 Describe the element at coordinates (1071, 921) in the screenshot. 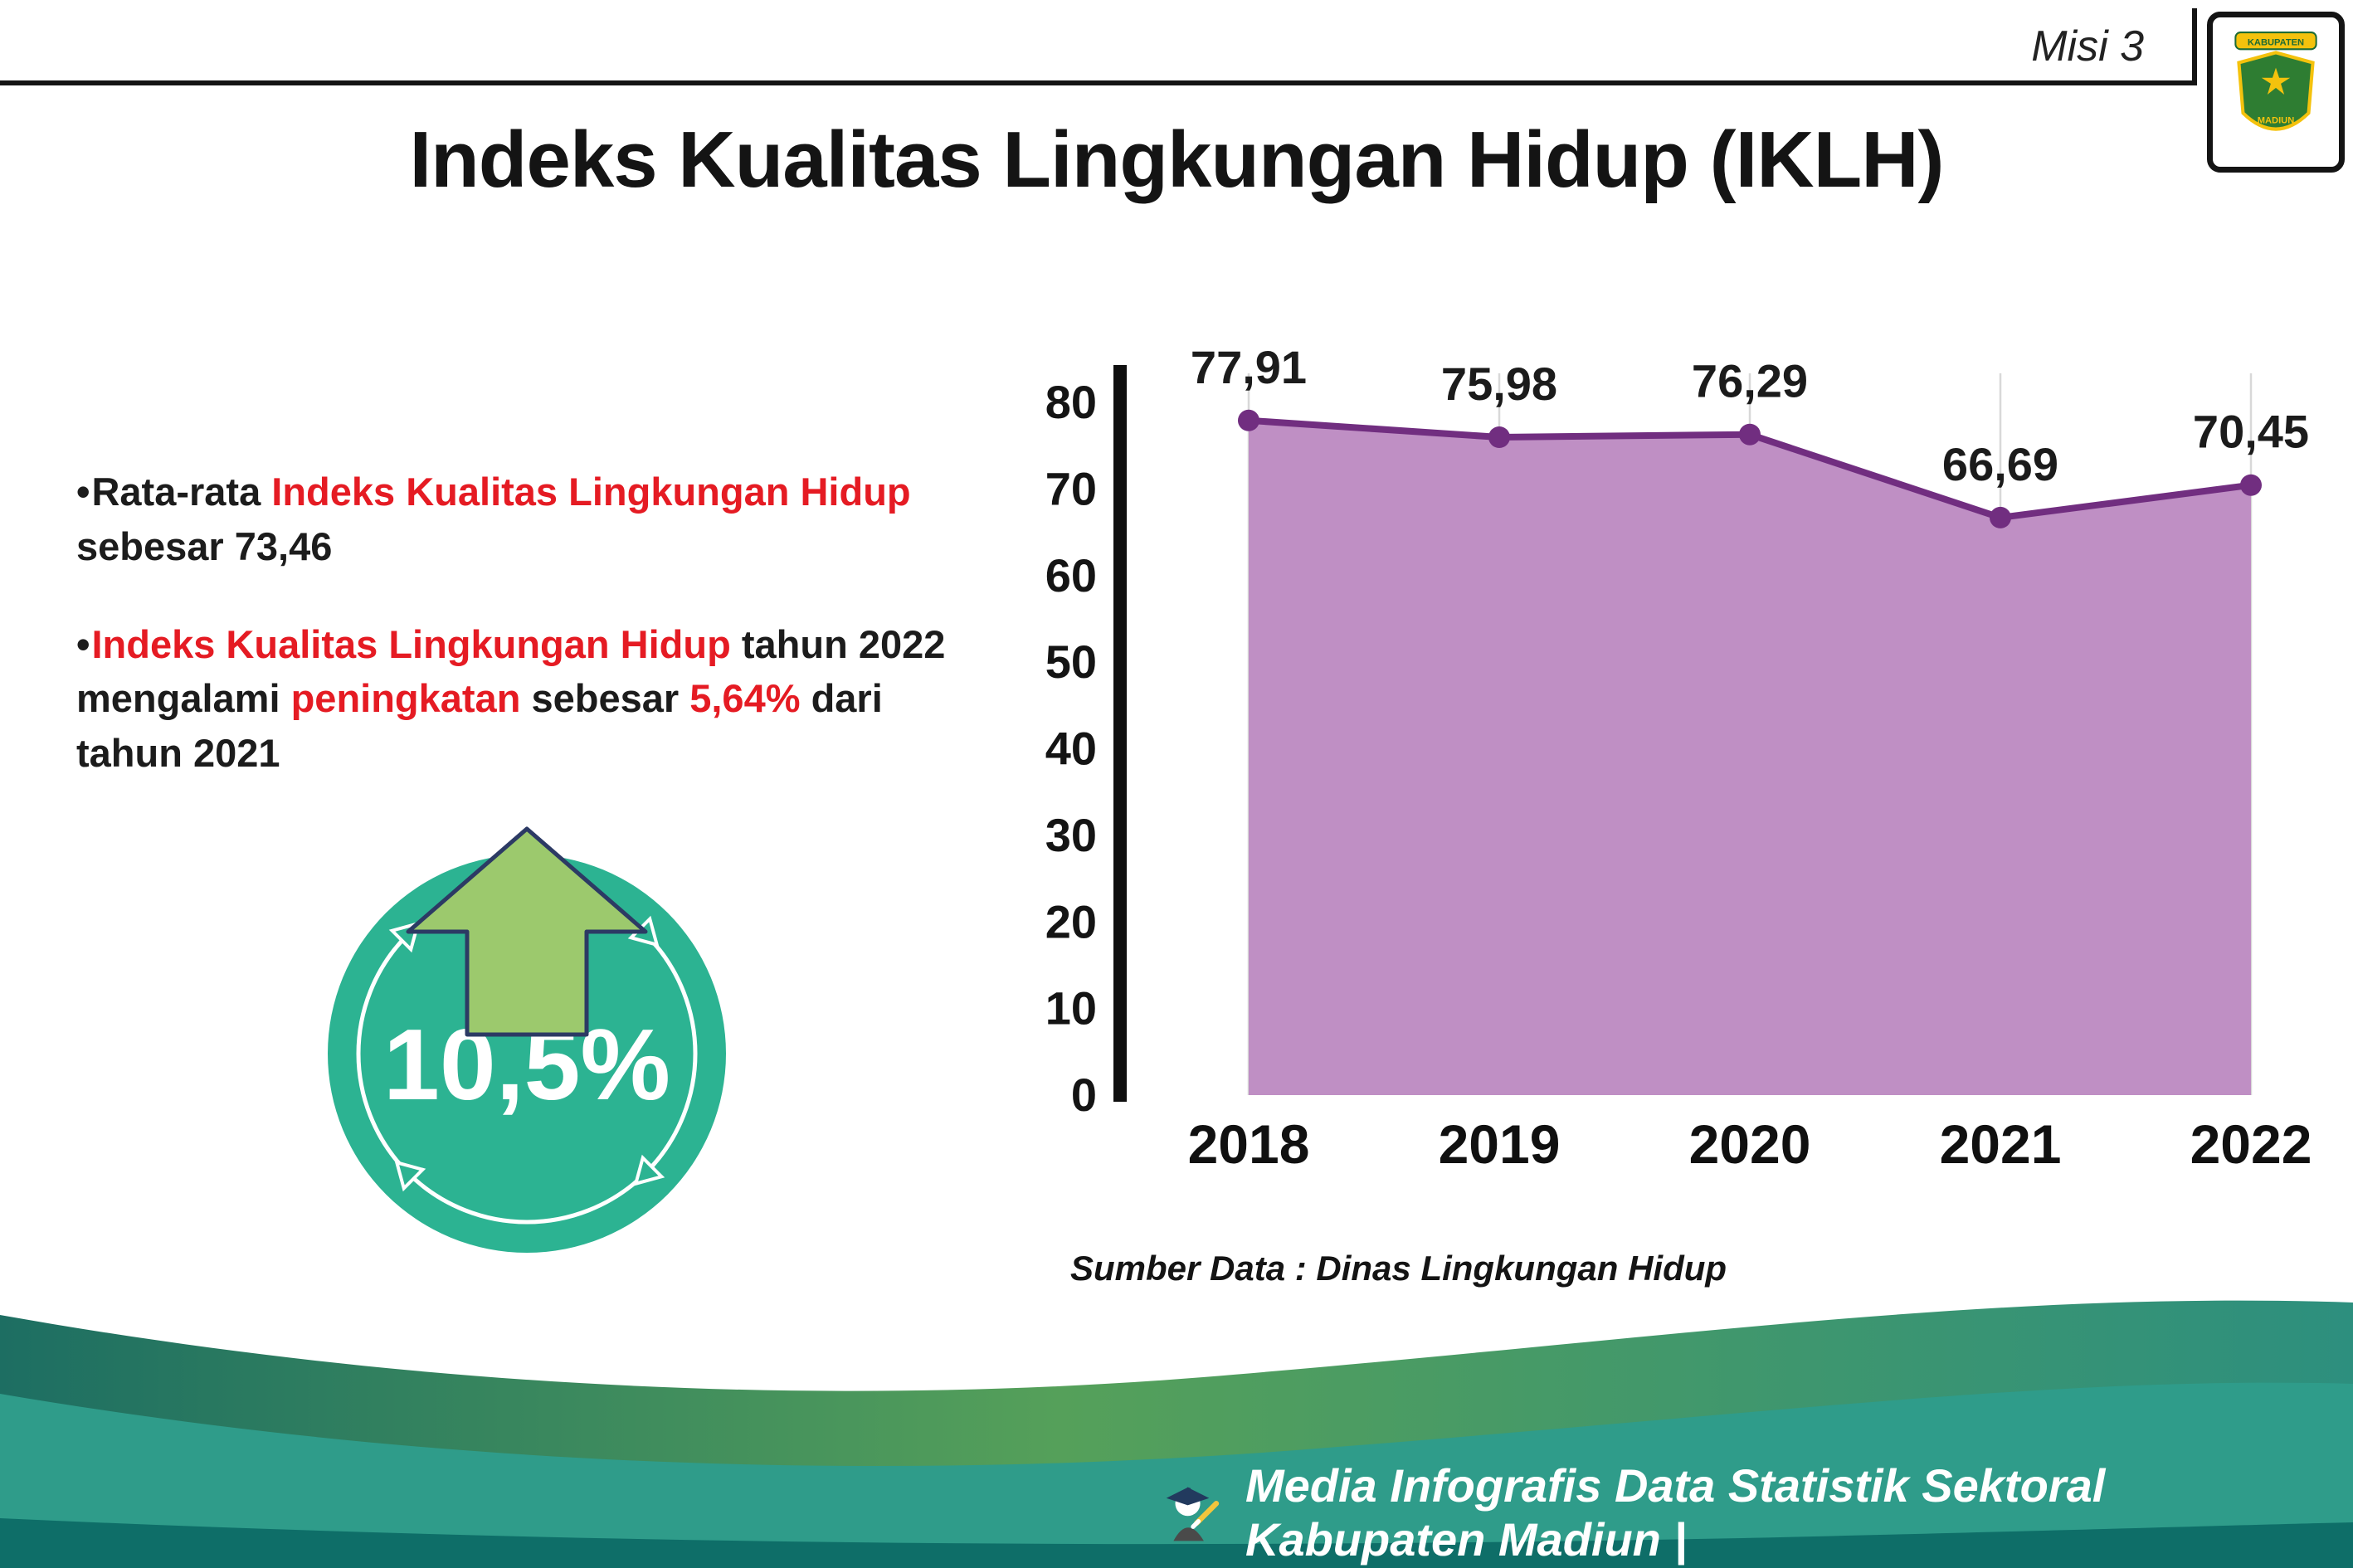

I see `chart-ytick-label: 20` at that location.